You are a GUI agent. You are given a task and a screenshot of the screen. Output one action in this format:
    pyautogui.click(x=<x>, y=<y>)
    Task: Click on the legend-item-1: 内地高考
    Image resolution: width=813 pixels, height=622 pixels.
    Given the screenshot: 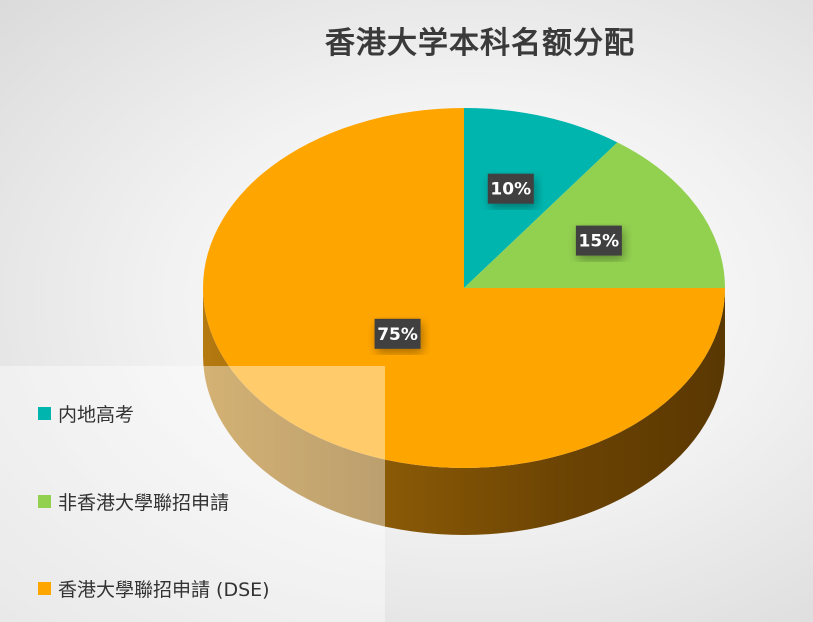 What is the action you would take?
    pyautogui.click(x=86, y=413)
    